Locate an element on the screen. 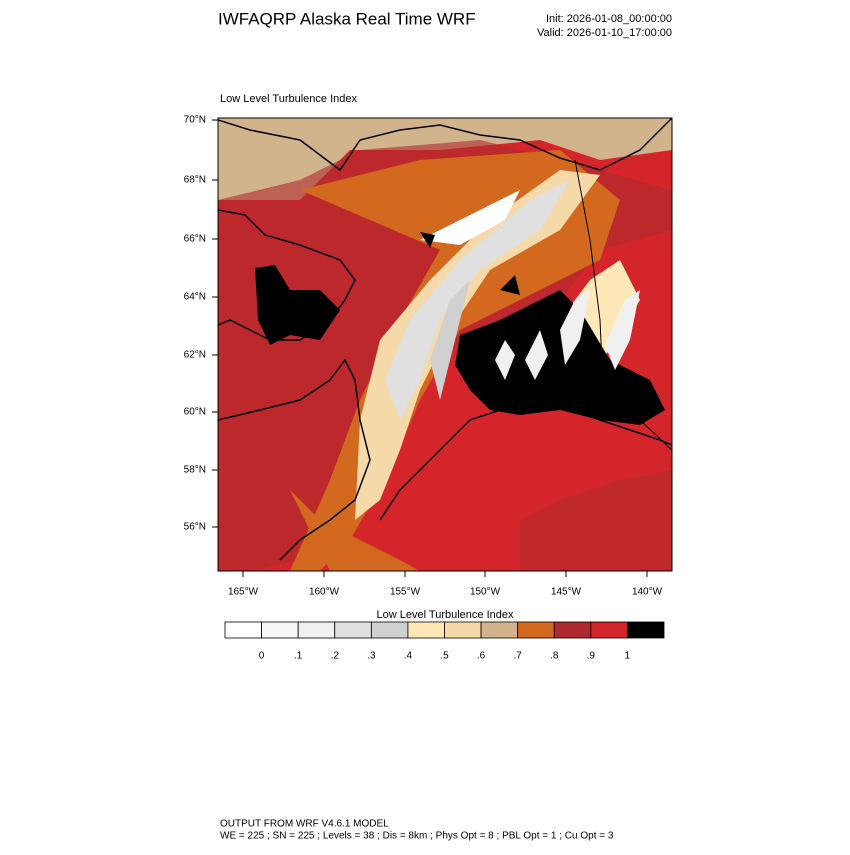  valid-time: Valid: 2026-01-10_17:00:00 is located at coordinates (604, 33).